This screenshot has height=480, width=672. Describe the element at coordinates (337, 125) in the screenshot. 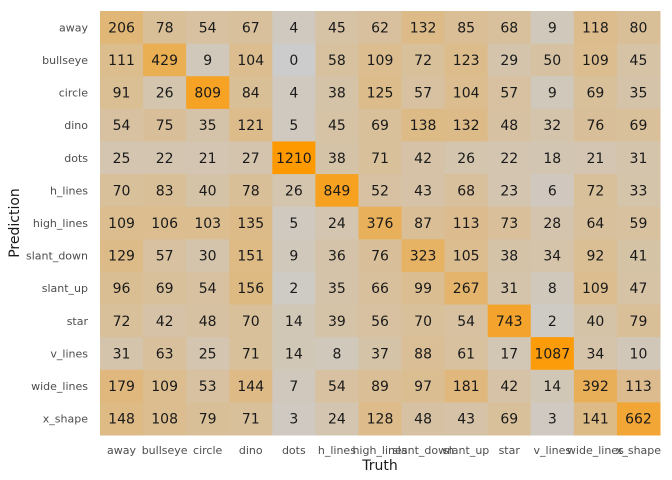

I see `heatmap-cell-dino-h_lines` at that location.